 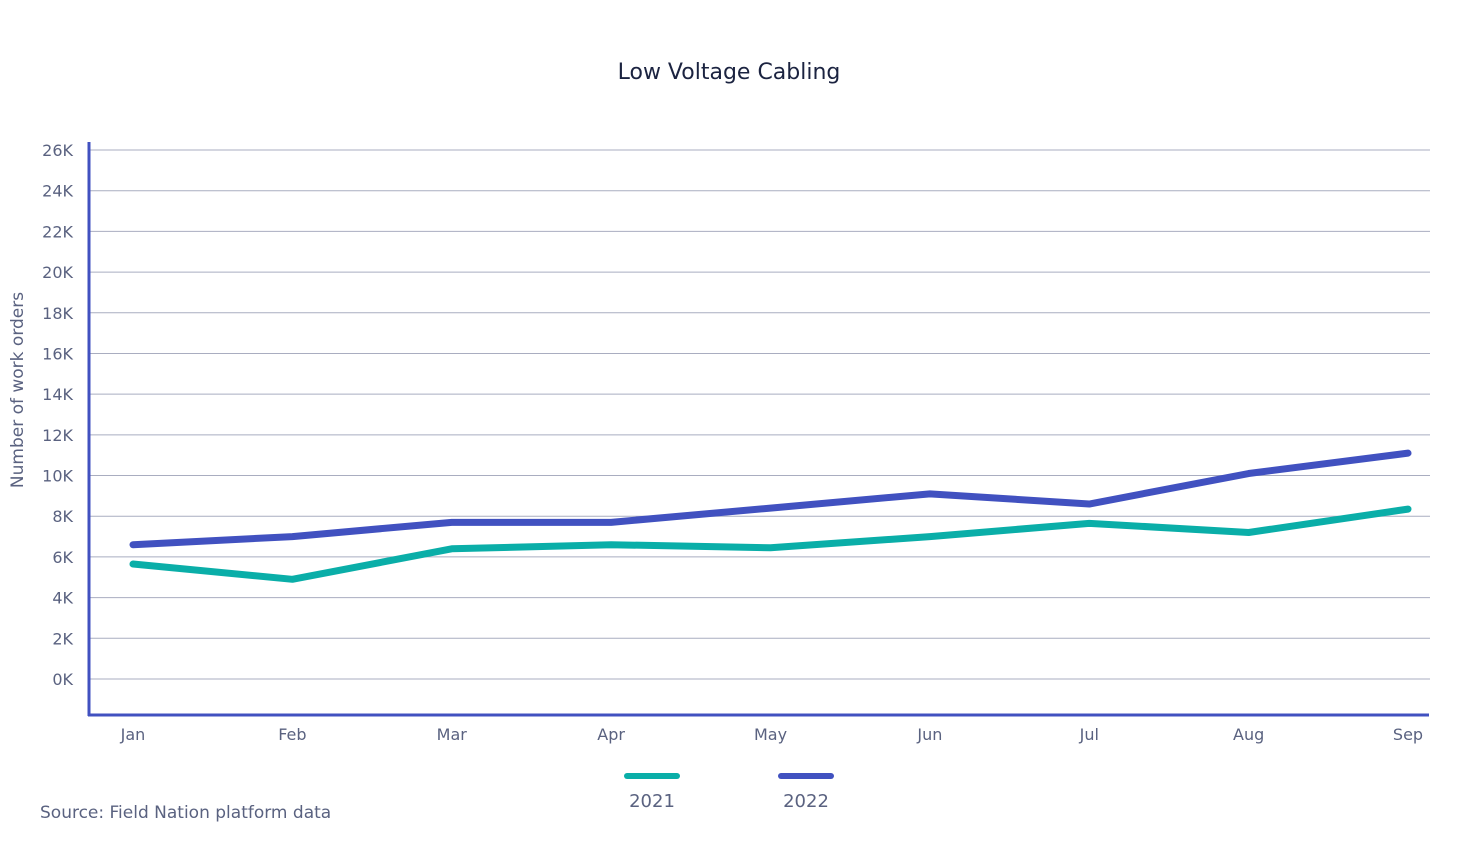 What do you see at coordinates (292, 734) in the screenshot?
I see `x-tick-label: Feb` at bounding box center [292, 734].